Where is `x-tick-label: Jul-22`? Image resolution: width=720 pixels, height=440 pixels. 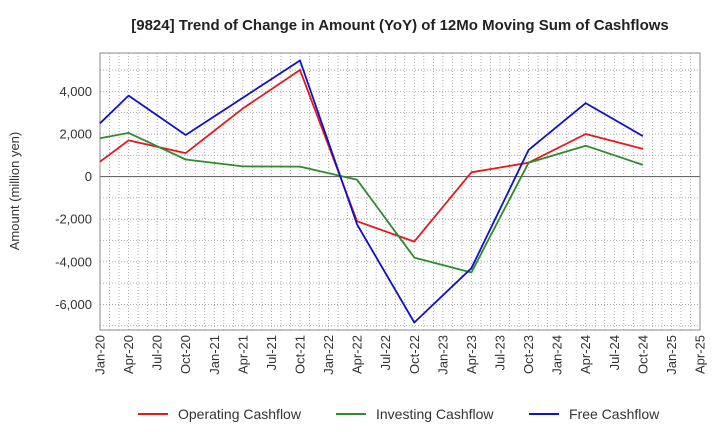 x-tick-label: Jul-22 is located at coordinates (385, 352).